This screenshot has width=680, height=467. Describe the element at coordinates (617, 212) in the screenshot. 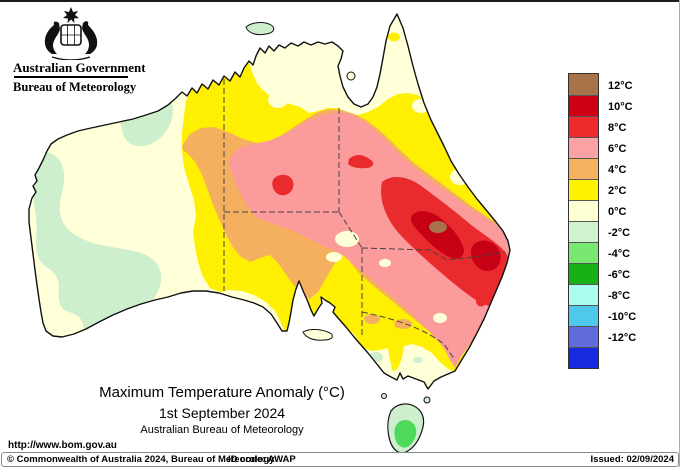

I see `legend-label: 0°C` at that location.